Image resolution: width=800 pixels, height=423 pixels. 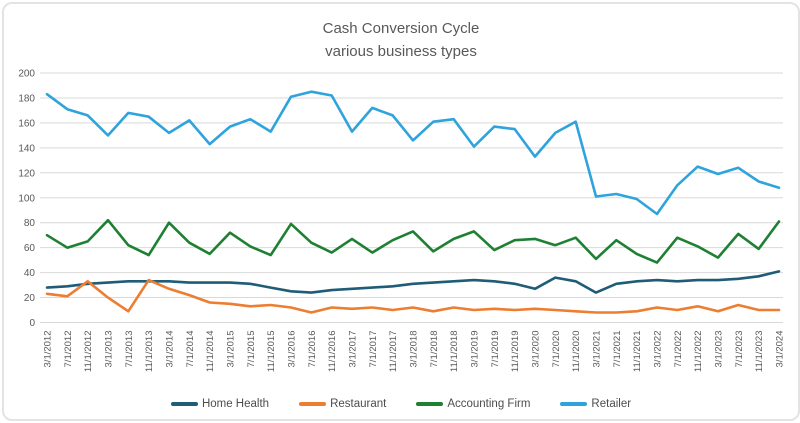 What do you see at coordinates (434, 349) in the screenshot?
I see `x-axis-tick-label: 7/1/2018` at bounding box center [434, 349].